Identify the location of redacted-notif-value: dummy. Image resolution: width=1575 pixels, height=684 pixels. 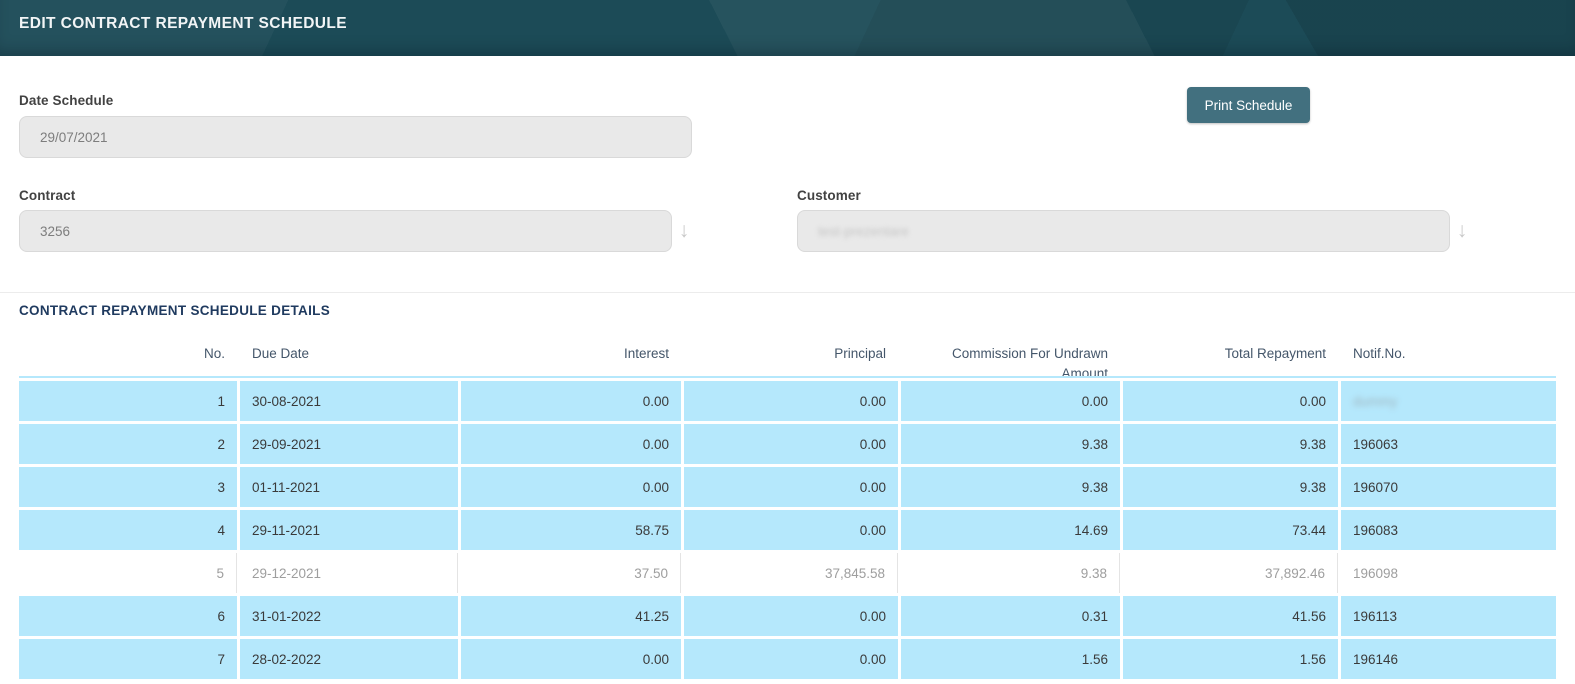
(1375, 401).